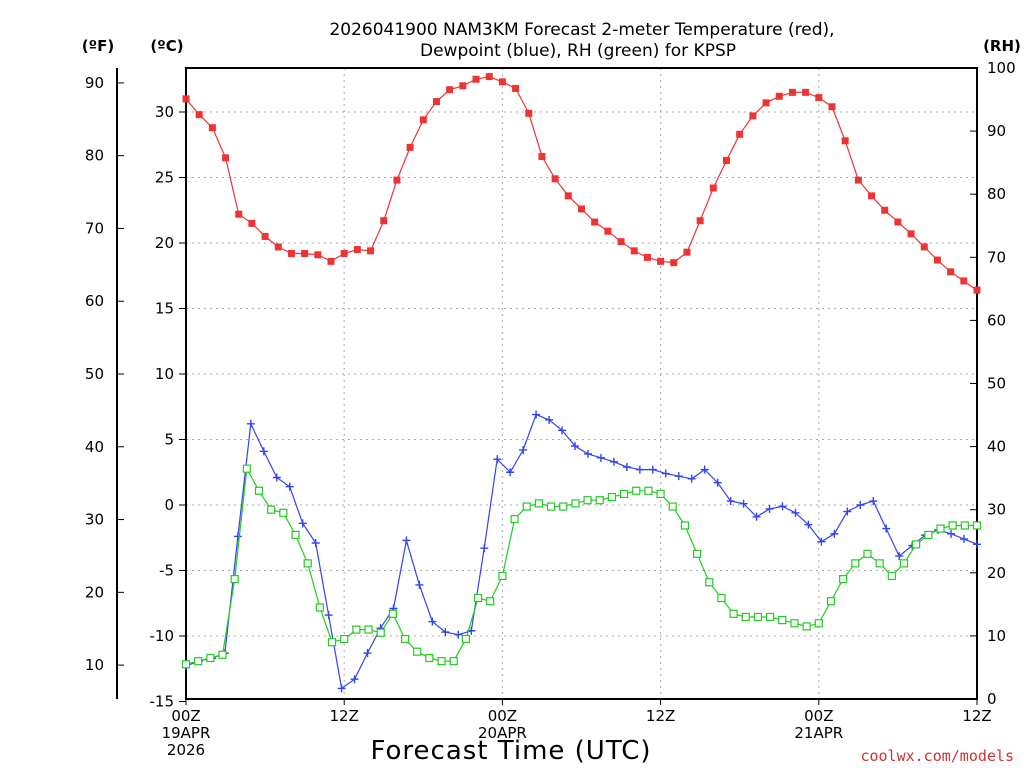 The image size is (1024, 768). Describe the element at coordinates (164, 309) in the screenshot. I see `celsius-tick-label: 15` at that location.